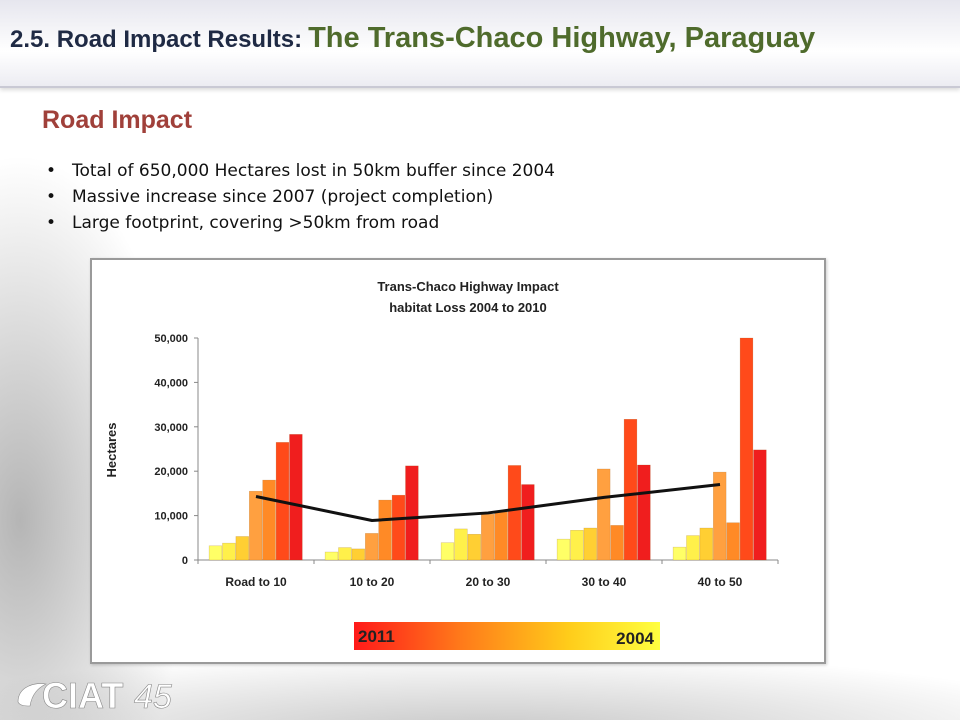  I want to click on trend-line, so click(488, 502).